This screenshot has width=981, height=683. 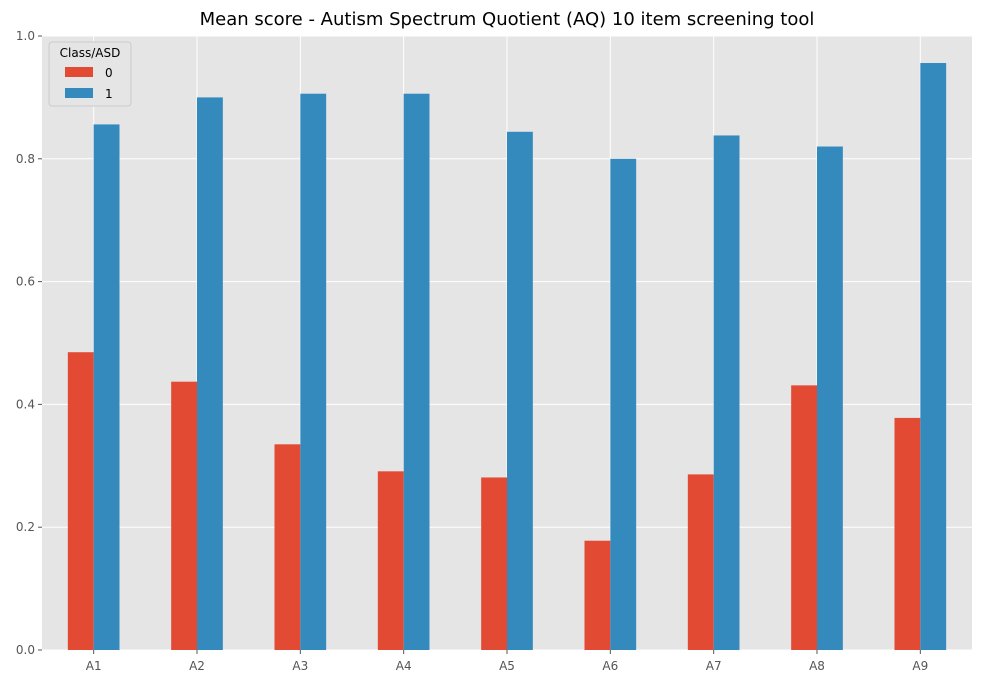 I want to click on y-tick-label: 0.8, so click(x=25, y=159).